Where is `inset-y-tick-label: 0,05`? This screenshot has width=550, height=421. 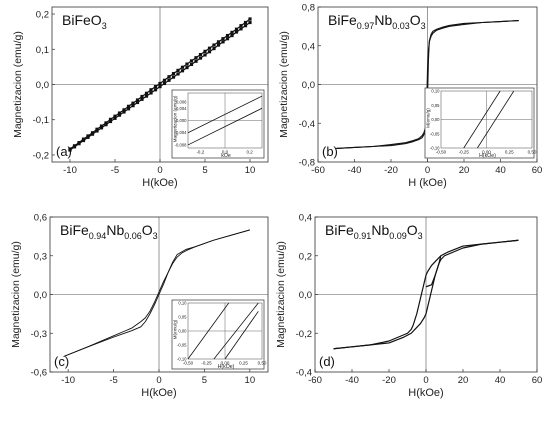 inset-y-tick-label: 0,05 is located at coordinates (182, 317).